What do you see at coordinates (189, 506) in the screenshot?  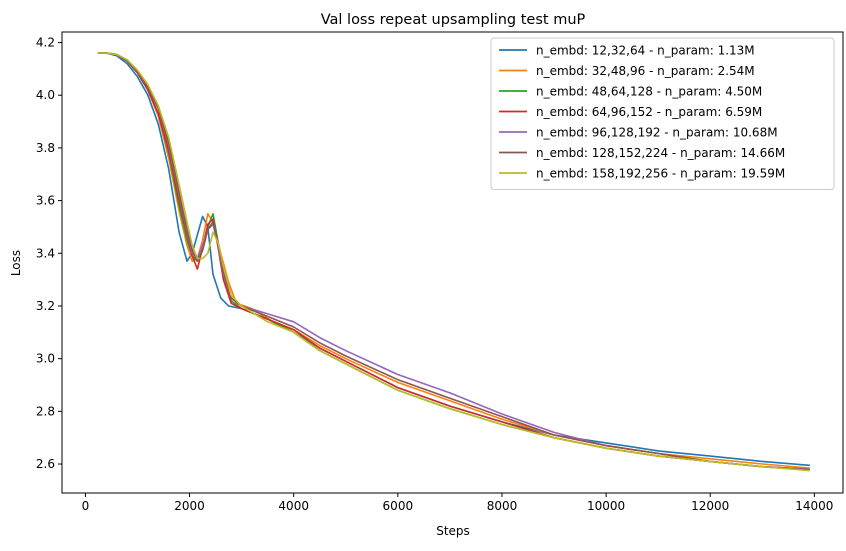 I see `x-tick-label: 2000` at bounding box center [189, 506].